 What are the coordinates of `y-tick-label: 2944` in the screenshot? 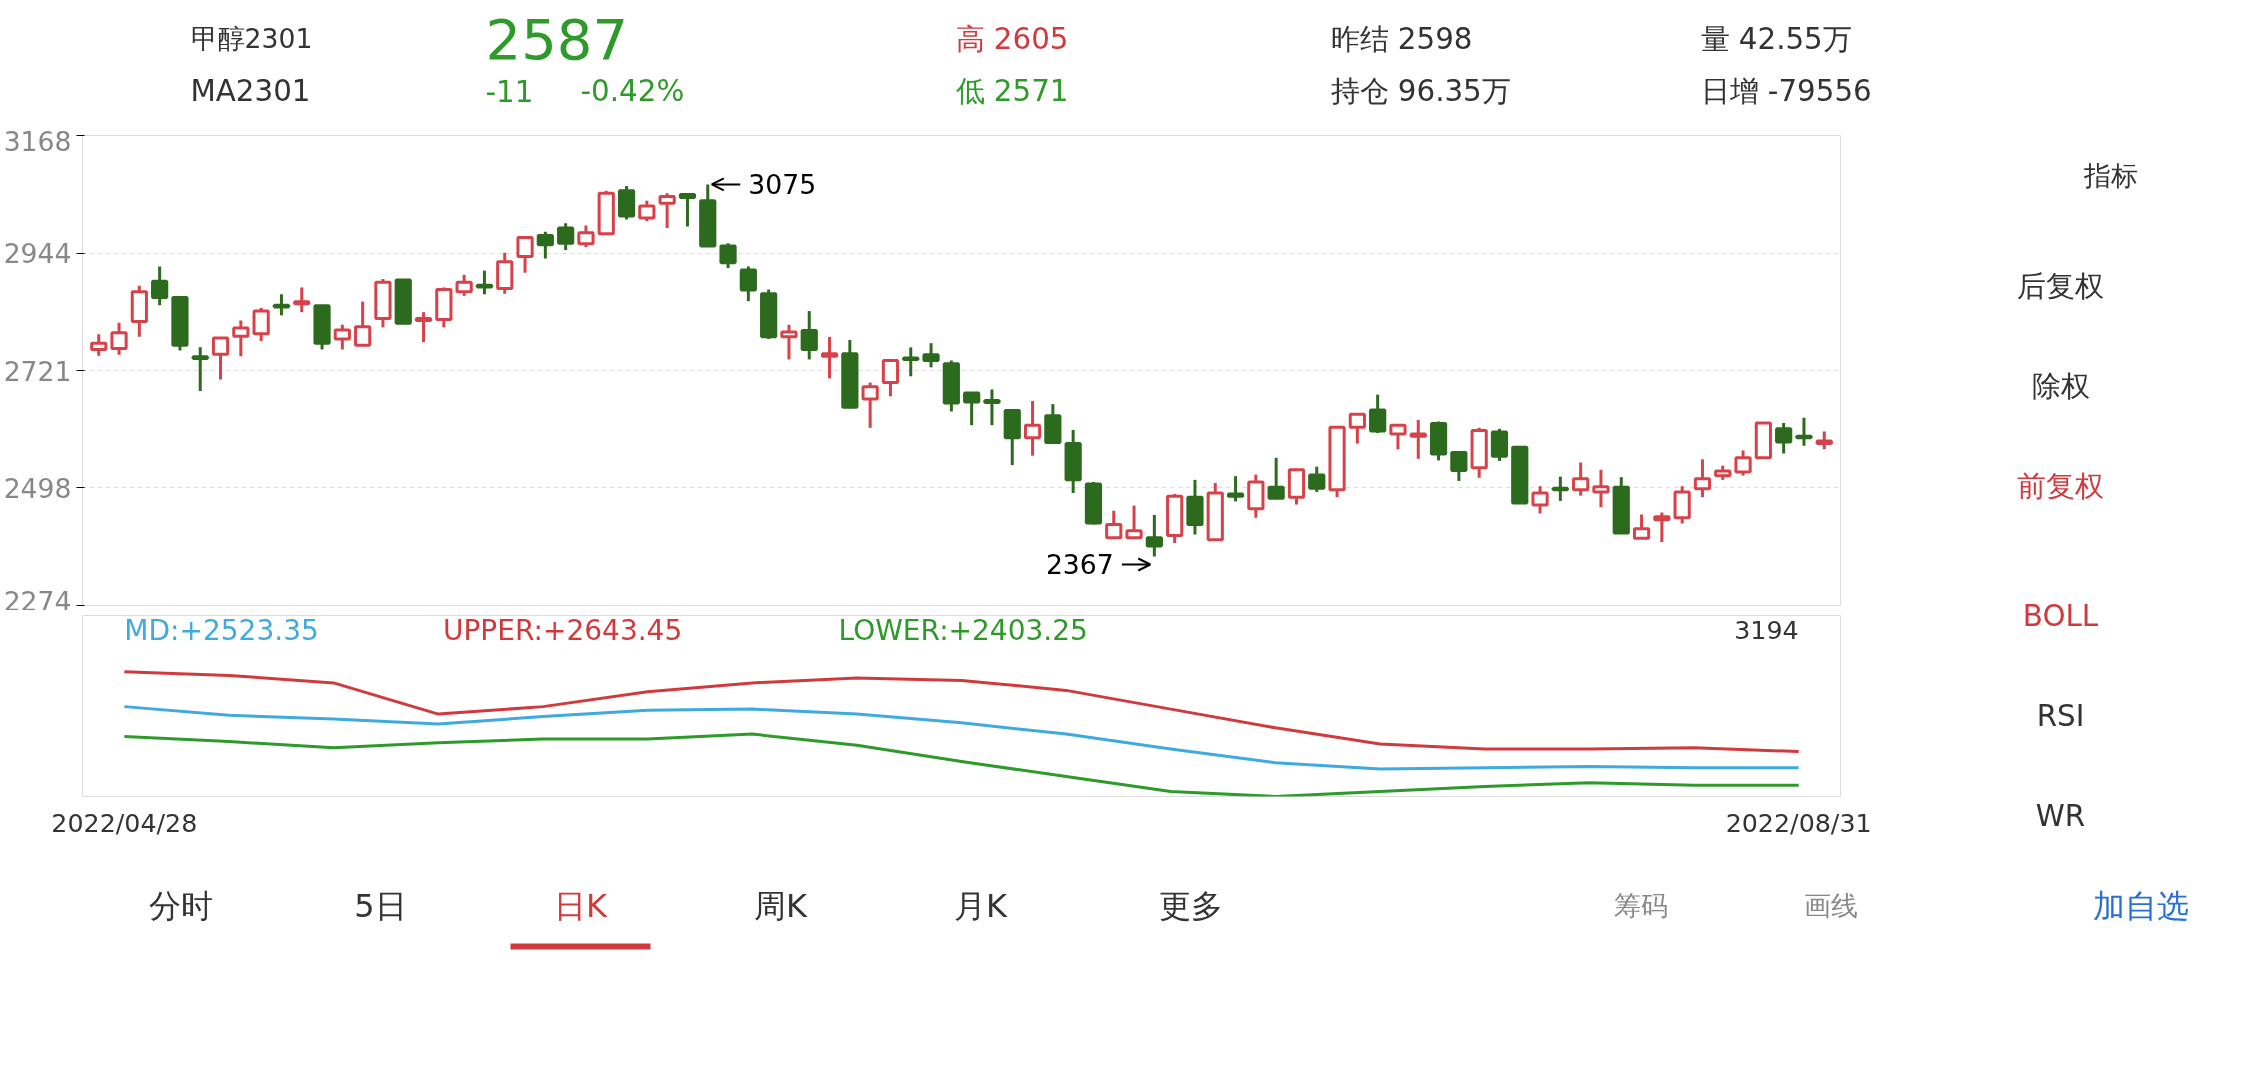 It's located at (37, 254).